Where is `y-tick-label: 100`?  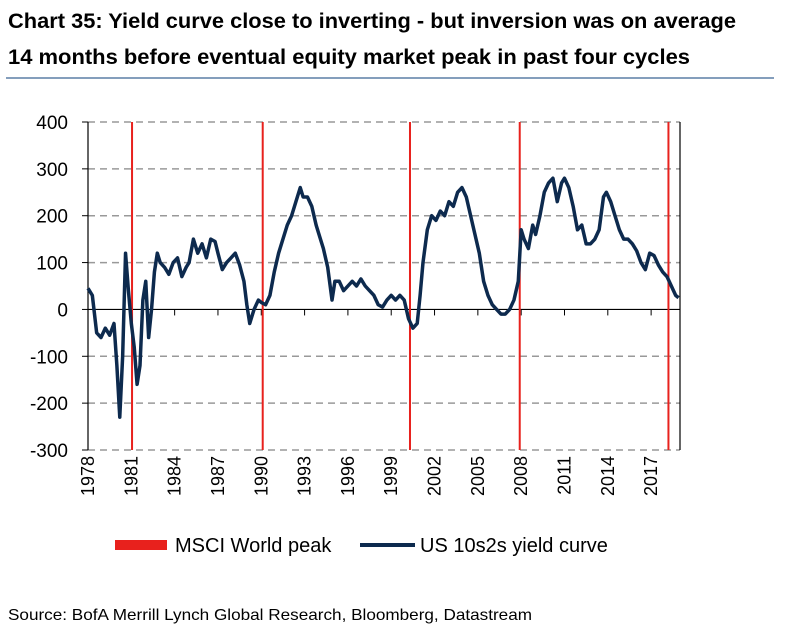 y-tick-label: 100 is located at coordinates (52, 264).